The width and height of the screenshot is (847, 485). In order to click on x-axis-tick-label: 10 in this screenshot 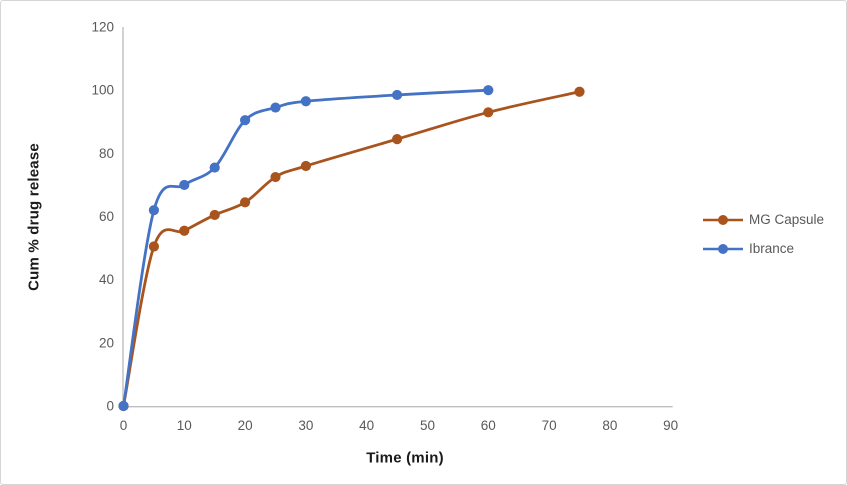, I will do `click(184, 425)`.